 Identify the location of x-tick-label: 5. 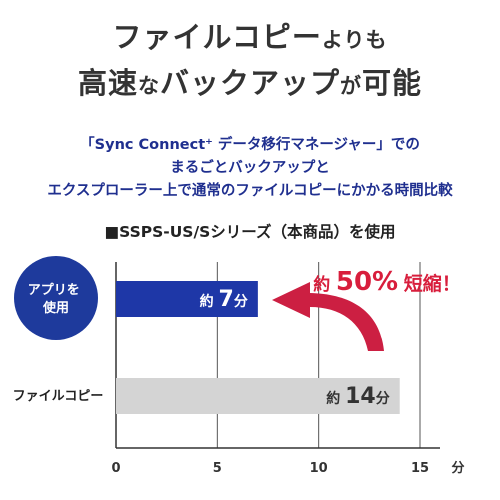
(217, 468).